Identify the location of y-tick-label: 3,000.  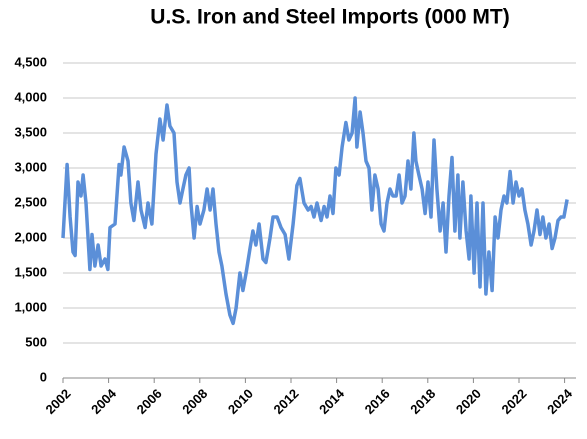
(30, 166).